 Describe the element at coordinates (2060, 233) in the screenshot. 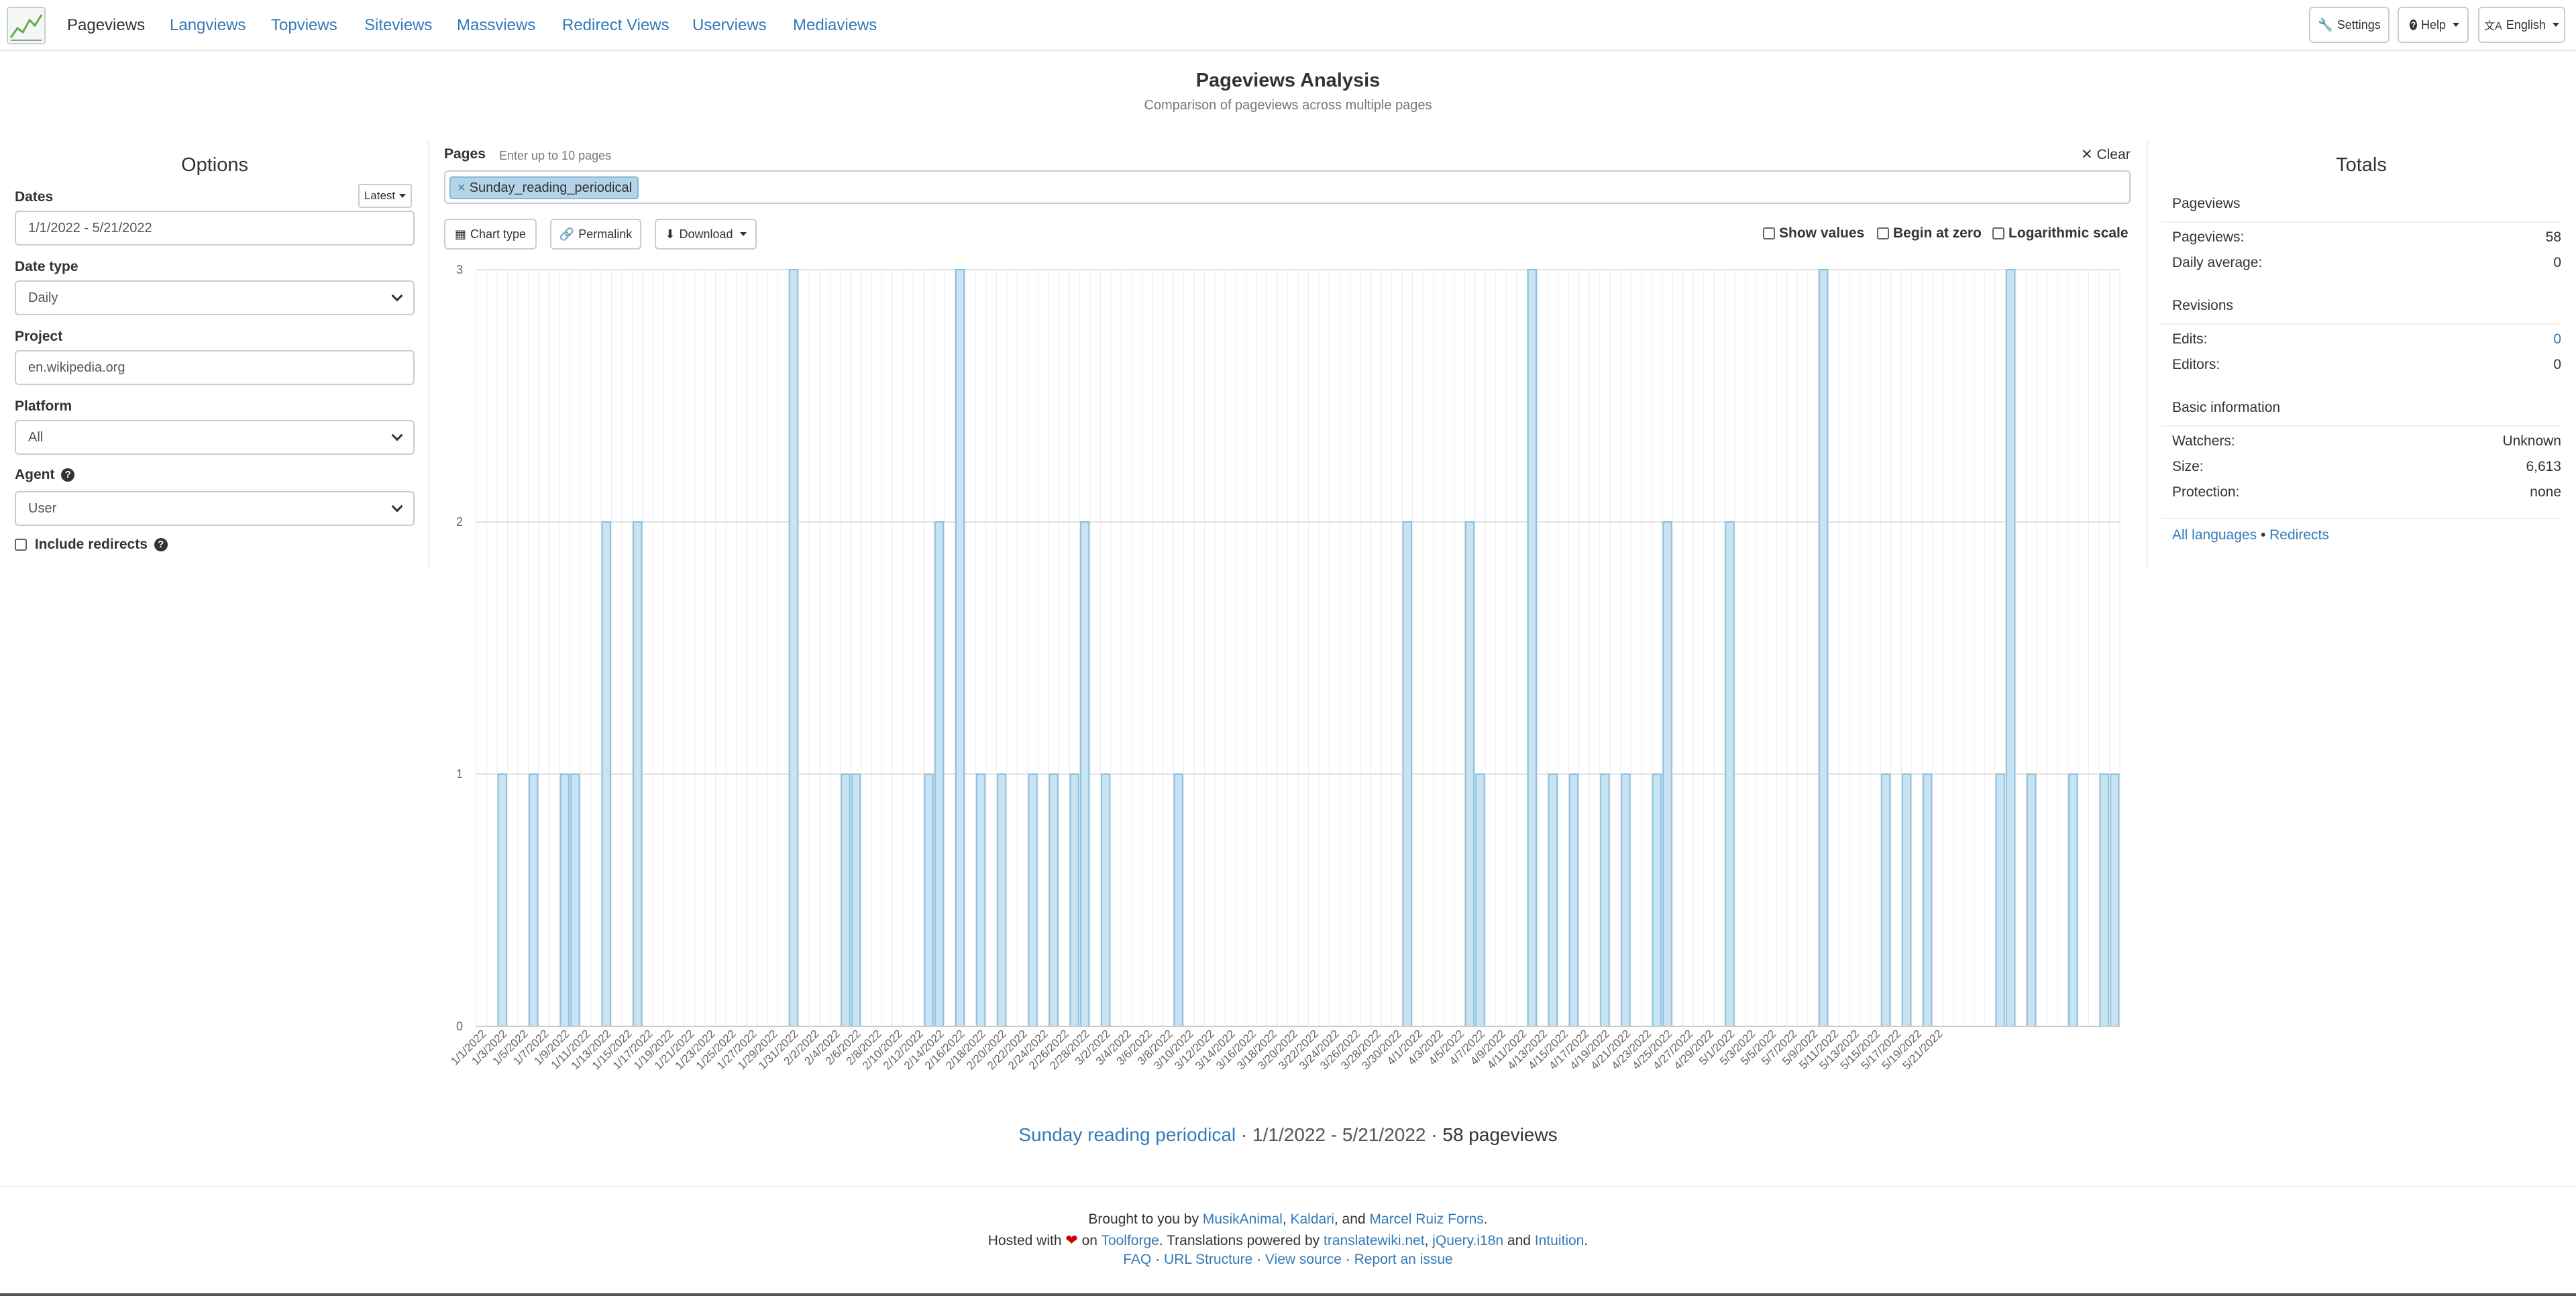

I see `log-scale-option: Logarithmic scale` at that location.